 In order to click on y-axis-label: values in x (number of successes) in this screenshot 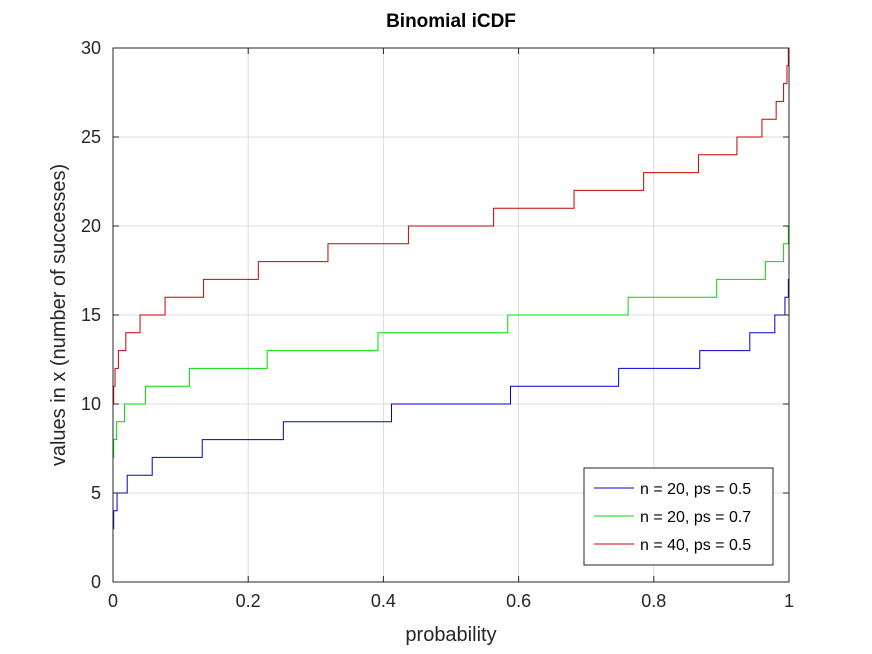, I will do `click(59, 315)`.